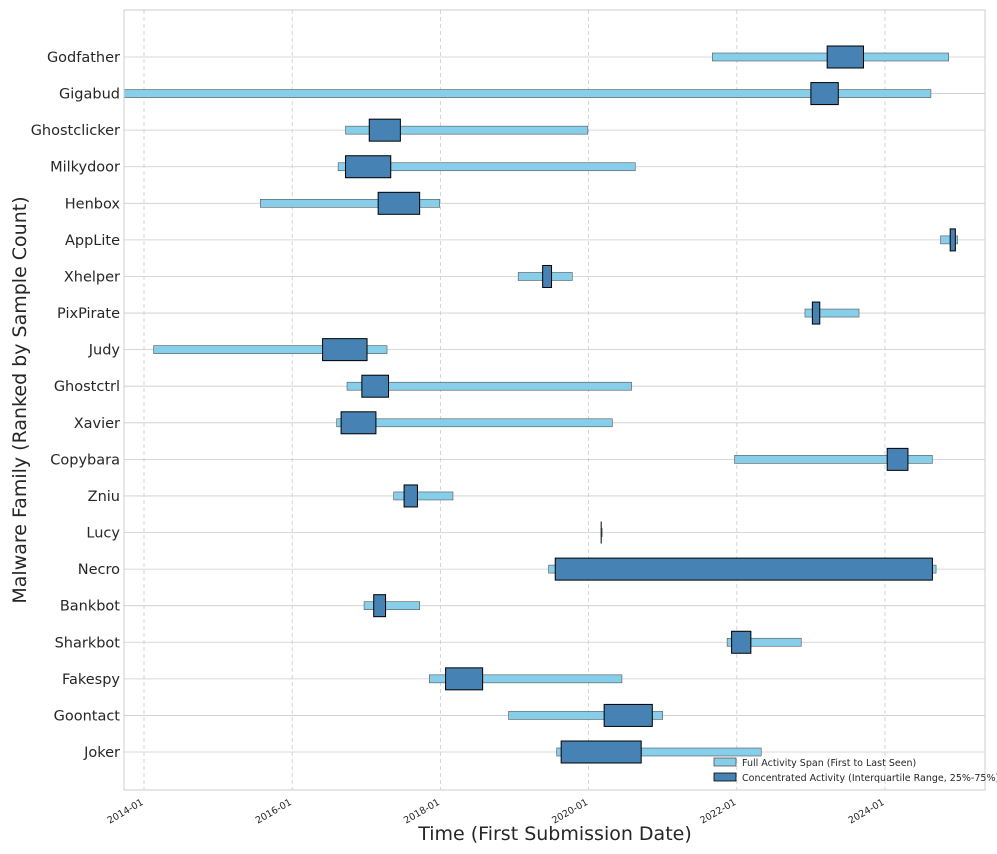 The width and height of the screenshot is (997, 854). Describe the element at coordinates (585, 715) in the screenshot. I see `full-span-bar-goontact` at that location.